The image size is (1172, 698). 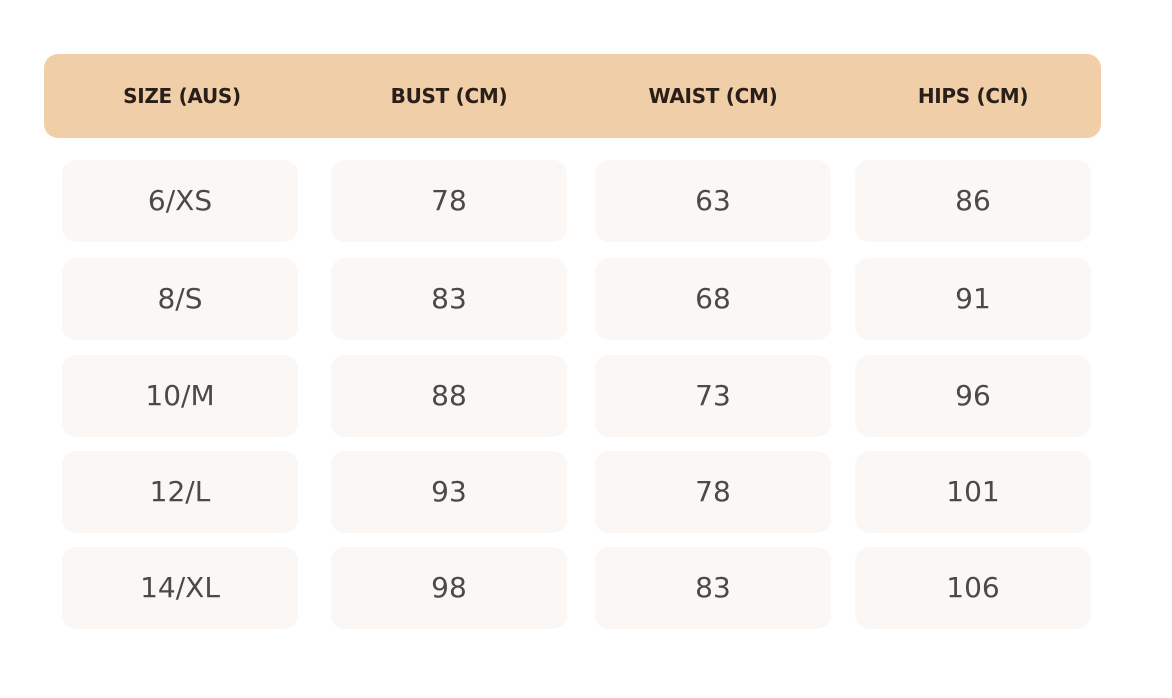 I want to click on cell-size: 10/M, so click(x=180, y=396).